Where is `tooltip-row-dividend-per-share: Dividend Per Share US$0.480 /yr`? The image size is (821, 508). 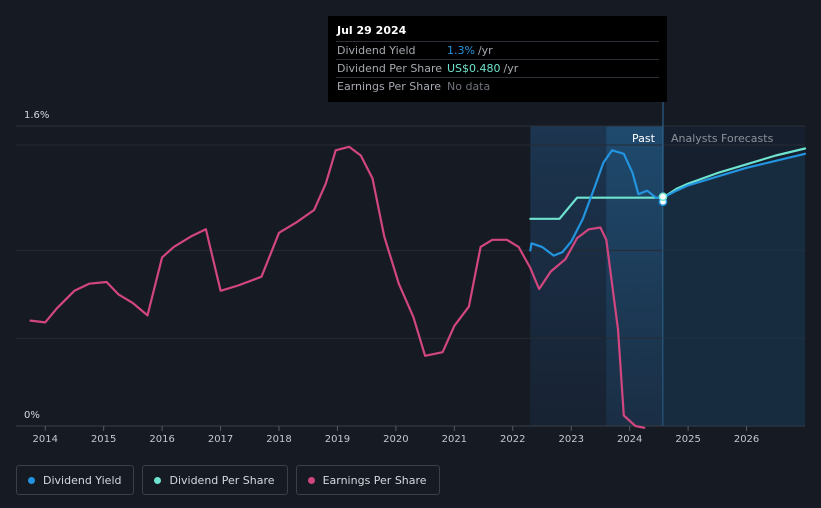 tooltip-row-dividend-per-share: Dividend Per Share US$0.480 /yr is located at coordinates (497, 68).